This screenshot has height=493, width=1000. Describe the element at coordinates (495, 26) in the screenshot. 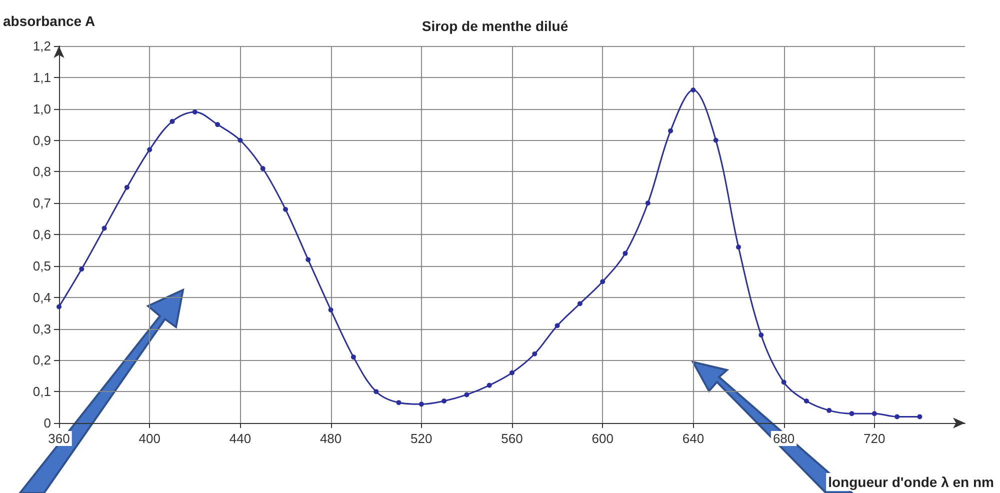

I see `chart-title: Sirop de menthe dilué` at that location.